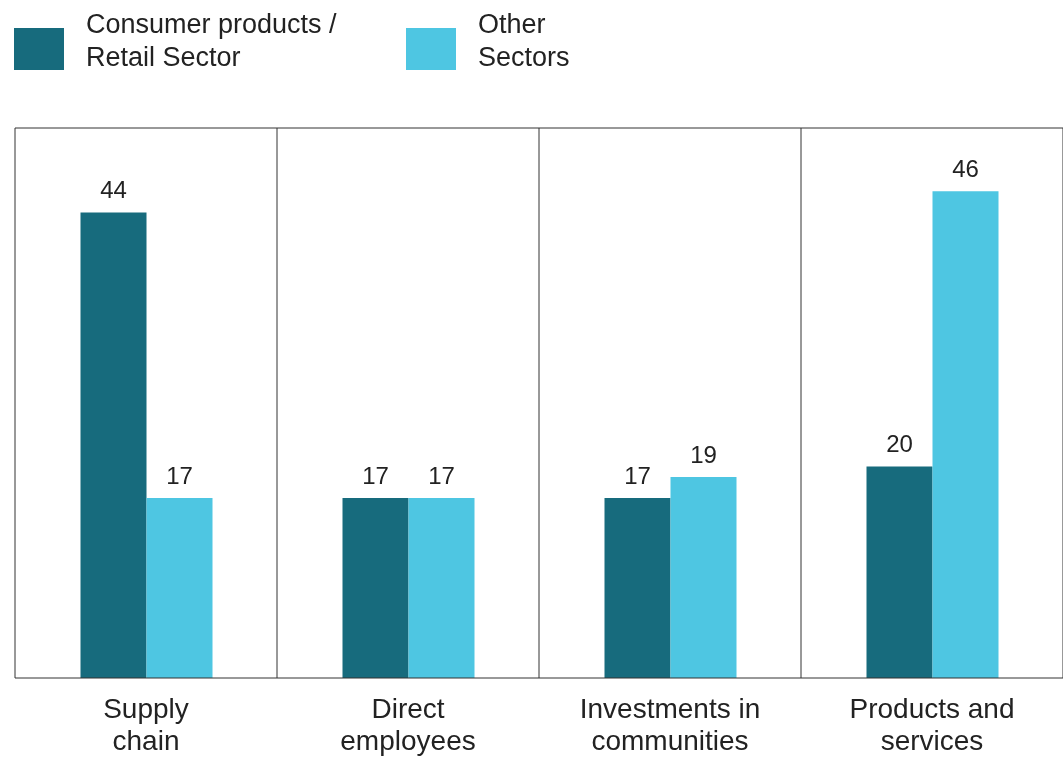 This screenshot has height=777, width=1063. Describe the element at coordinates (932, 724) in the screenshot. I see `x-tick-label: Products and services` at that location.